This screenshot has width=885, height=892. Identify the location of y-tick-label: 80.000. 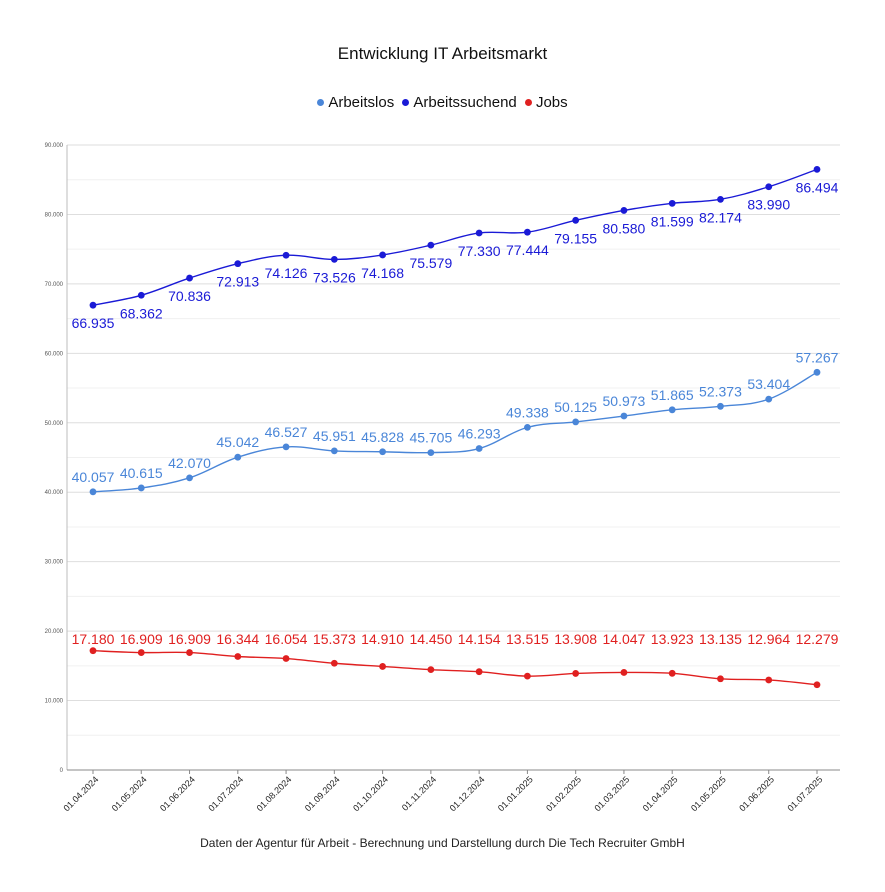
(54, 215).